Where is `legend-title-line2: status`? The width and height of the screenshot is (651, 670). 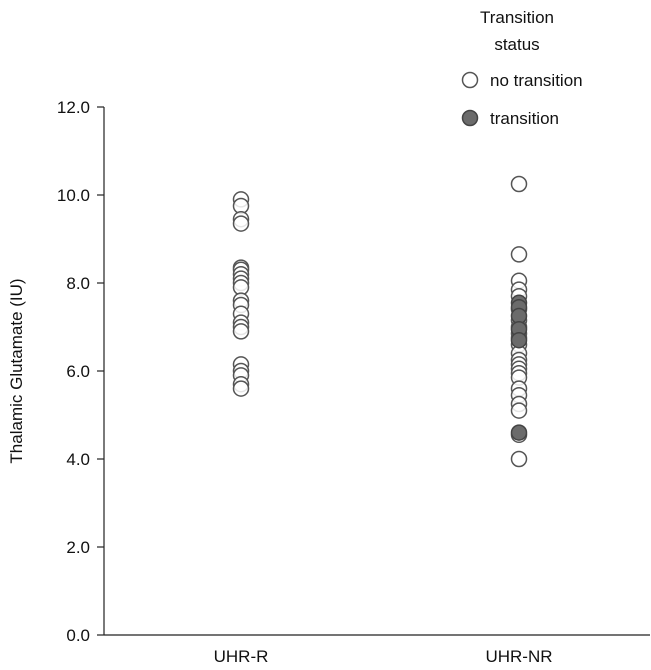
legend-title-line2: status is located at coordinates (516, 44).